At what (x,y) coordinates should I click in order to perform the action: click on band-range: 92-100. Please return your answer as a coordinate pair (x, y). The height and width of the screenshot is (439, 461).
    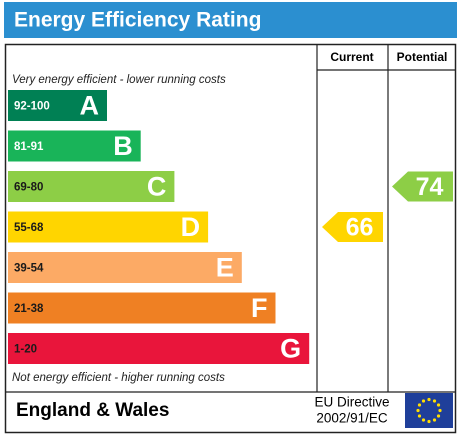
    Looking at the image, I should click on (32, 107).